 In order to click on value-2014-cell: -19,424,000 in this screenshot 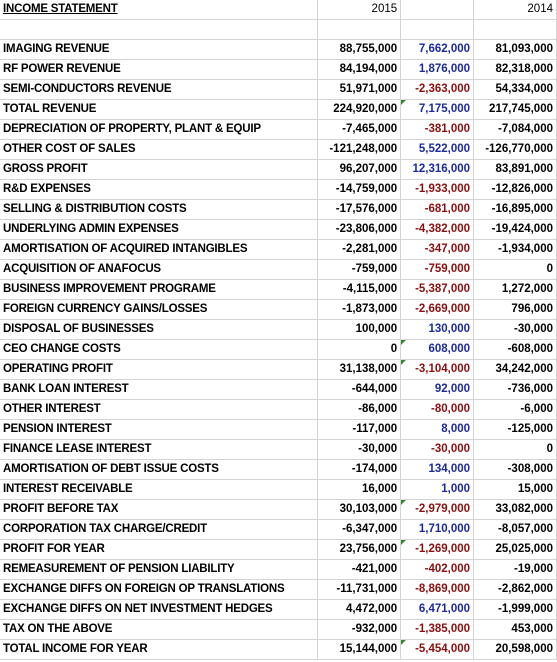, I will do `click(515, 229)`.